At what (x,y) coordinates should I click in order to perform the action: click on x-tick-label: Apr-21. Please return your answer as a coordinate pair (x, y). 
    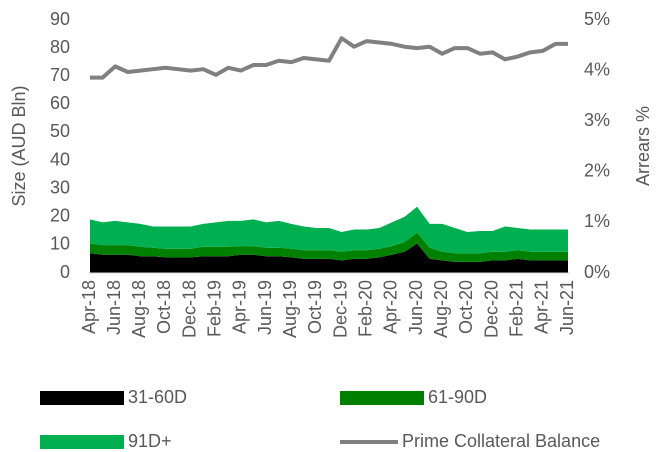
    Looking at the image, I should click on (542, 307).